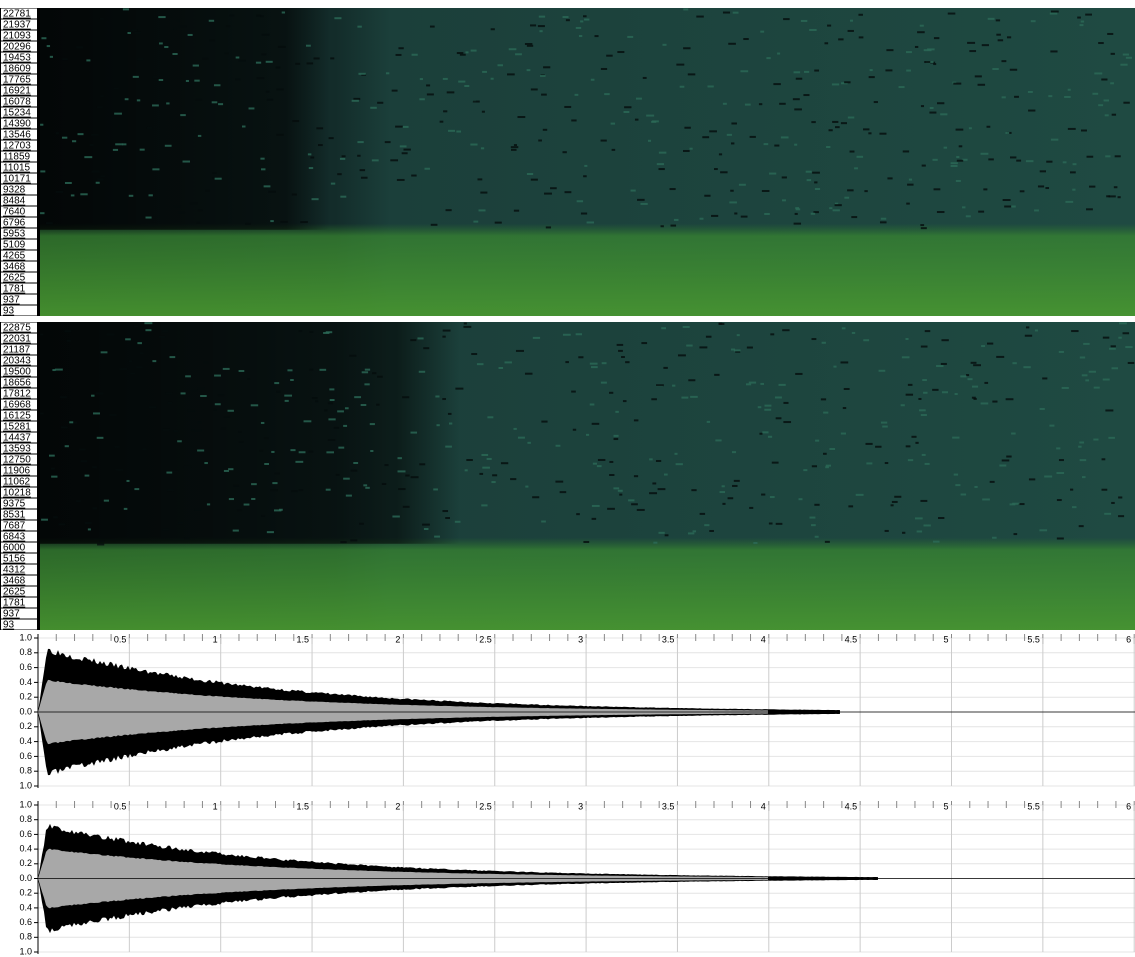 Image resolution: width=1135 pixels, height=957 pixels. What do you see at coordinates (14, 289) in the screenshot?
I see `frequency-label: 1781` at bounding box center [14, 289].